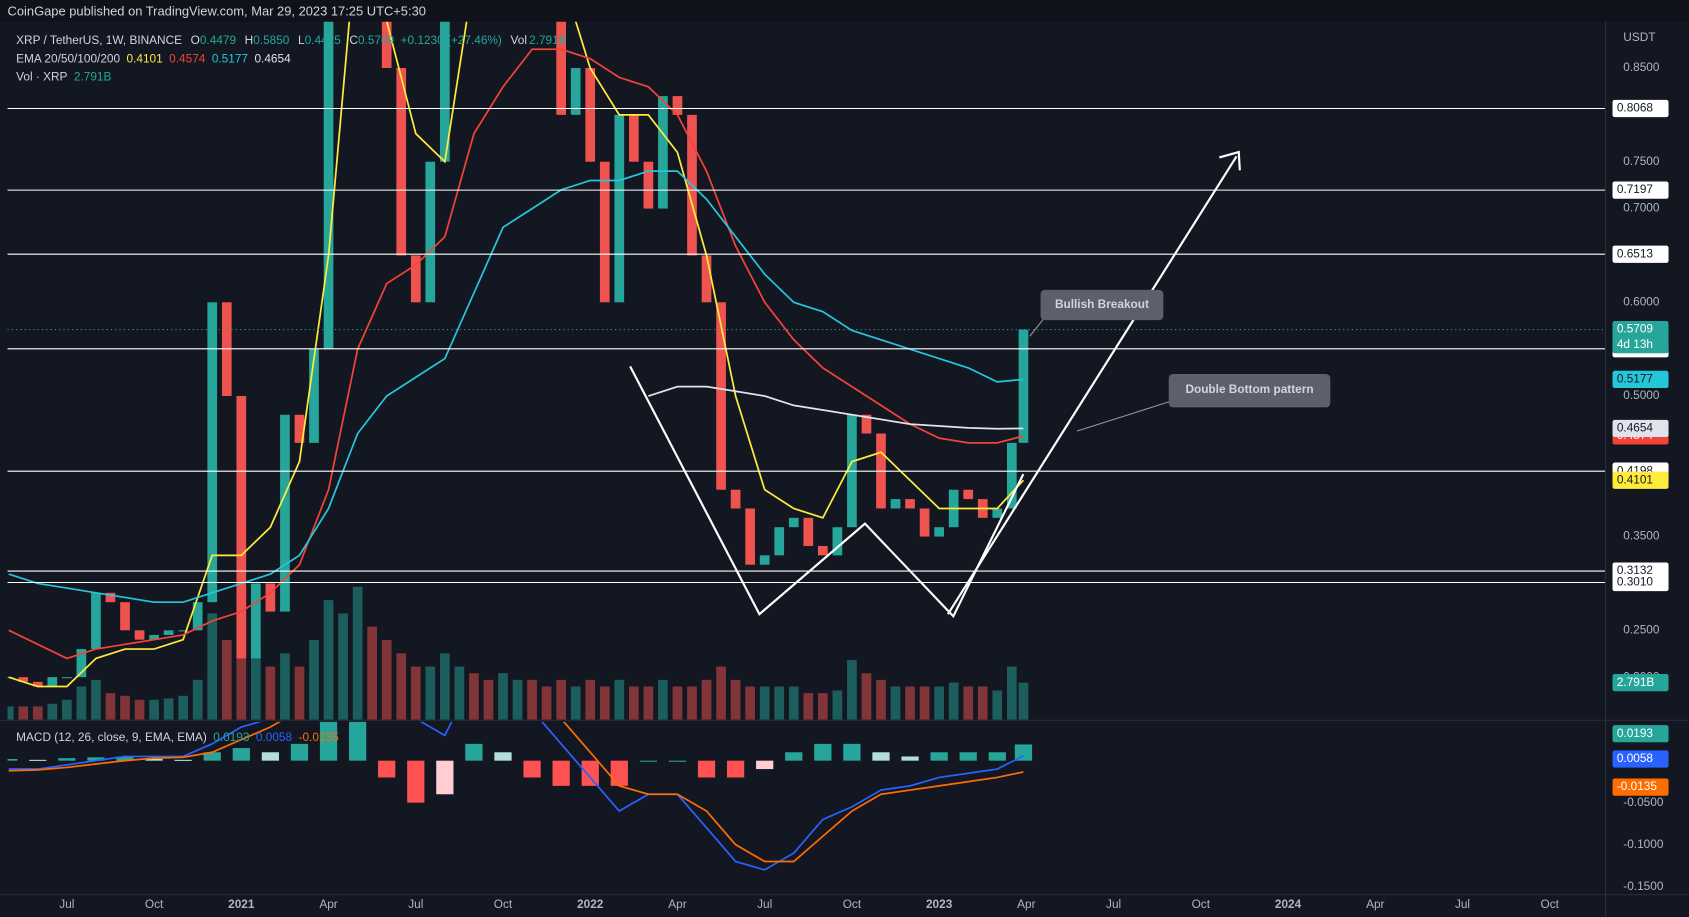 Image resolution: width=1689 pixels, height=917 pixels. What do you see at coordinates (249, 40) in the screenshot?
I see `legend-item: H` at bounding box center [249, 40].